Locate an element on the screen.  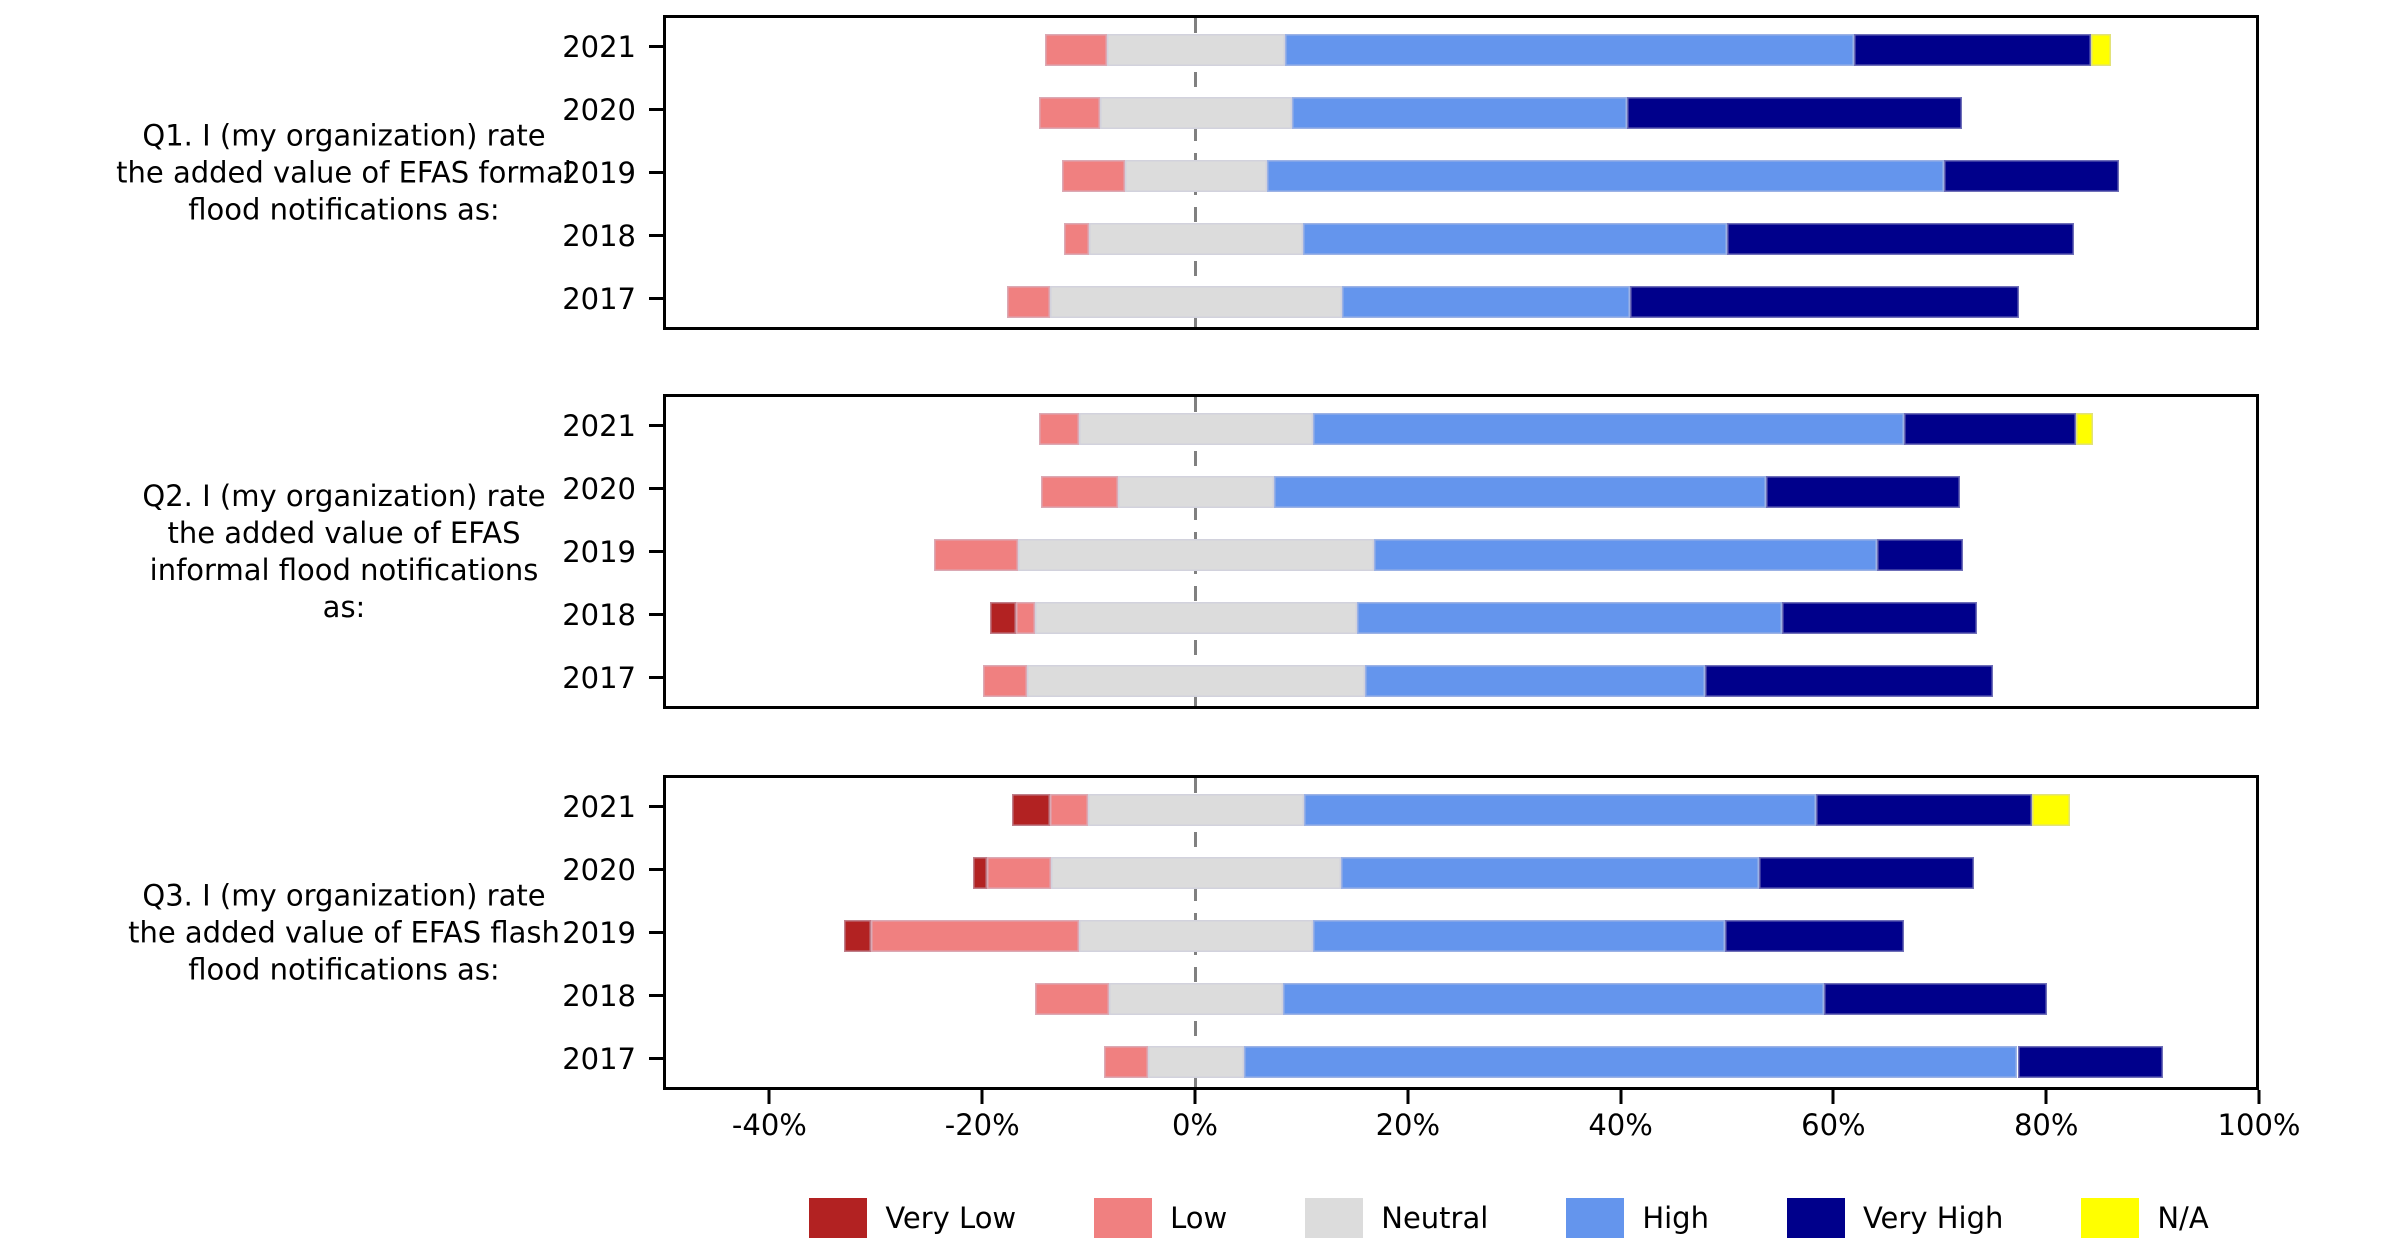
legend-label: Very Low is located at coordinates (951, 1218).